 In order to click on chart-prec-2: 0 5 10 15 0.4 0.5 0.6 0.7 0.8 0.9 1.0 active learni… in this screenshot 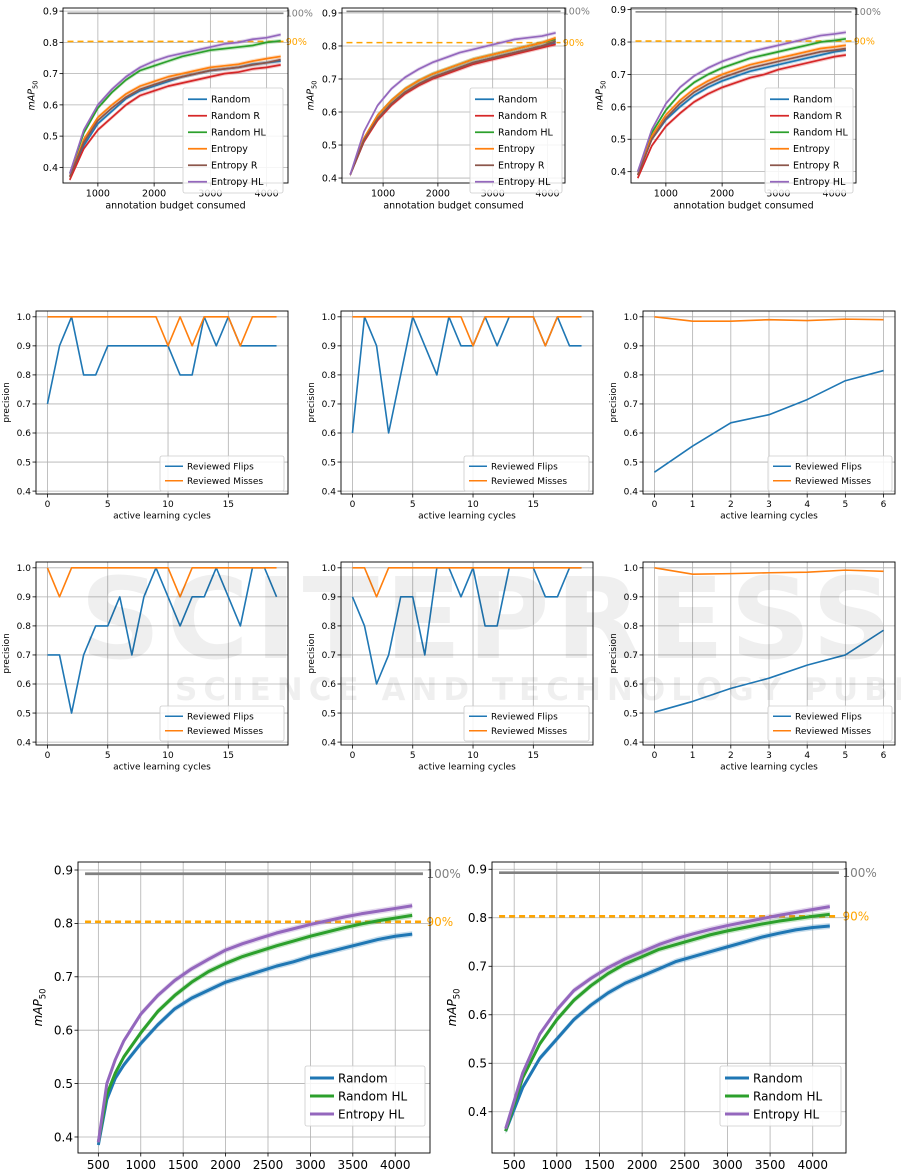, I will do `click(450, 415)`.